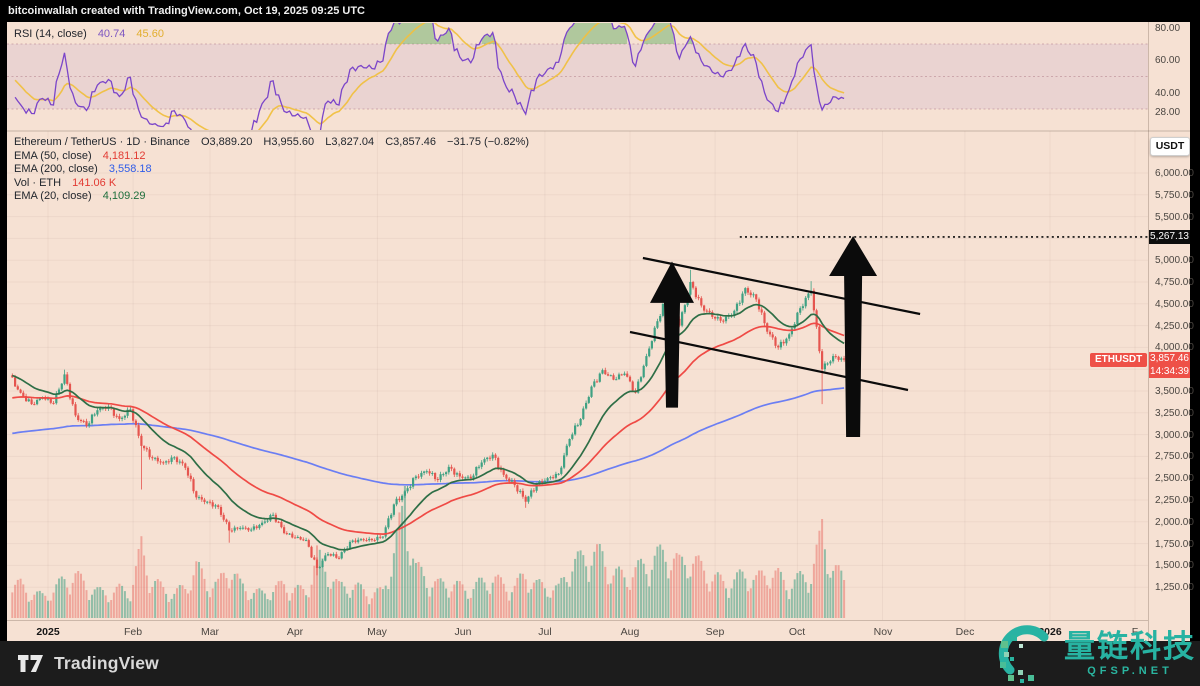 The height and width of the screenshot is (686, 1200). Describe the element at coordinates (1174, 282) in the screenshot. I see `price-axis-label: 4,750.00` at that location.